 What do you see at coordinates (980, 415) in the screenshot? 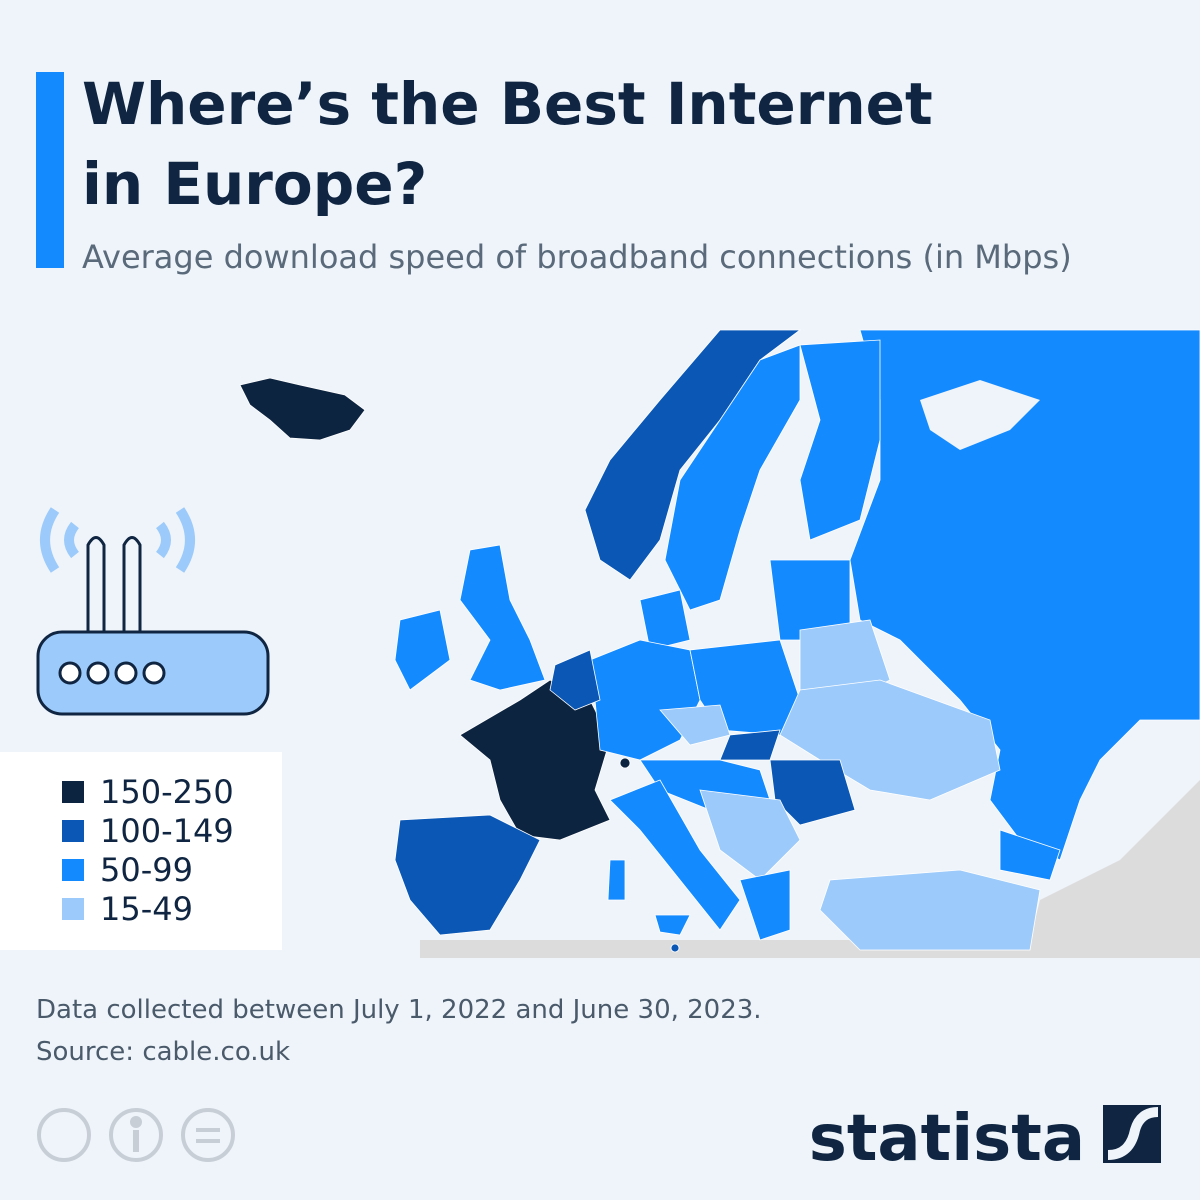
I see `sea` at bounding box center [980, 415].